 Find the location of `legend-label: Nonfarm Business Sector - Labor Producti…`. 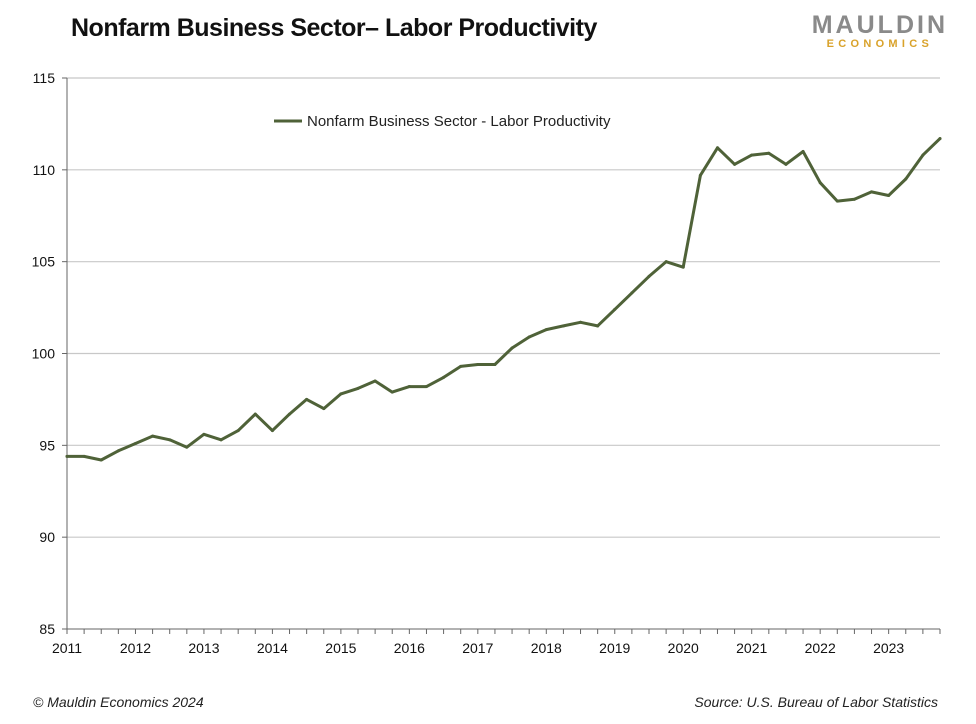

legend-label: Nonfarm Business Sector - Labor Producti… is located at coordinates (459, 121).